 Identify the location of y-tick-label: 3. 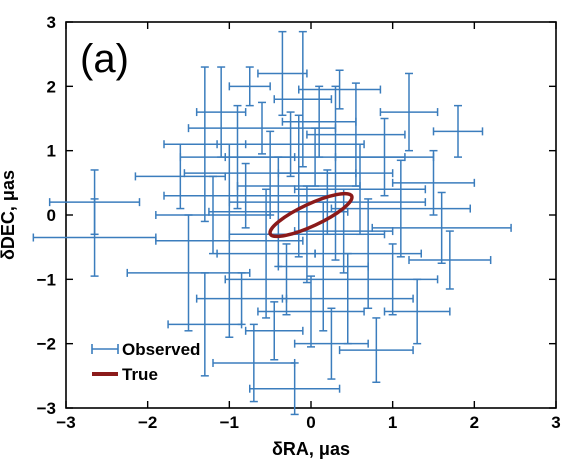
(51, 22).